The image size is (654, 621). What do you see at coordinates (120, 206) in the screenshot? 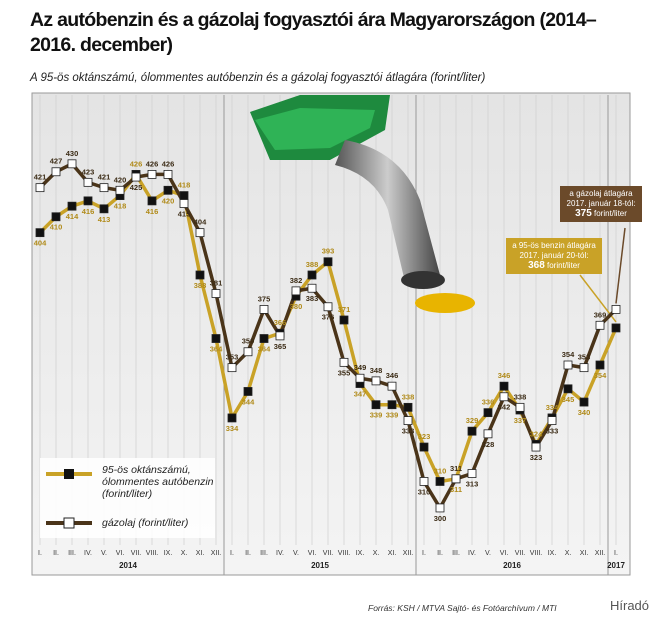
I see `data-label: 418` at bounding box center [120, 206].